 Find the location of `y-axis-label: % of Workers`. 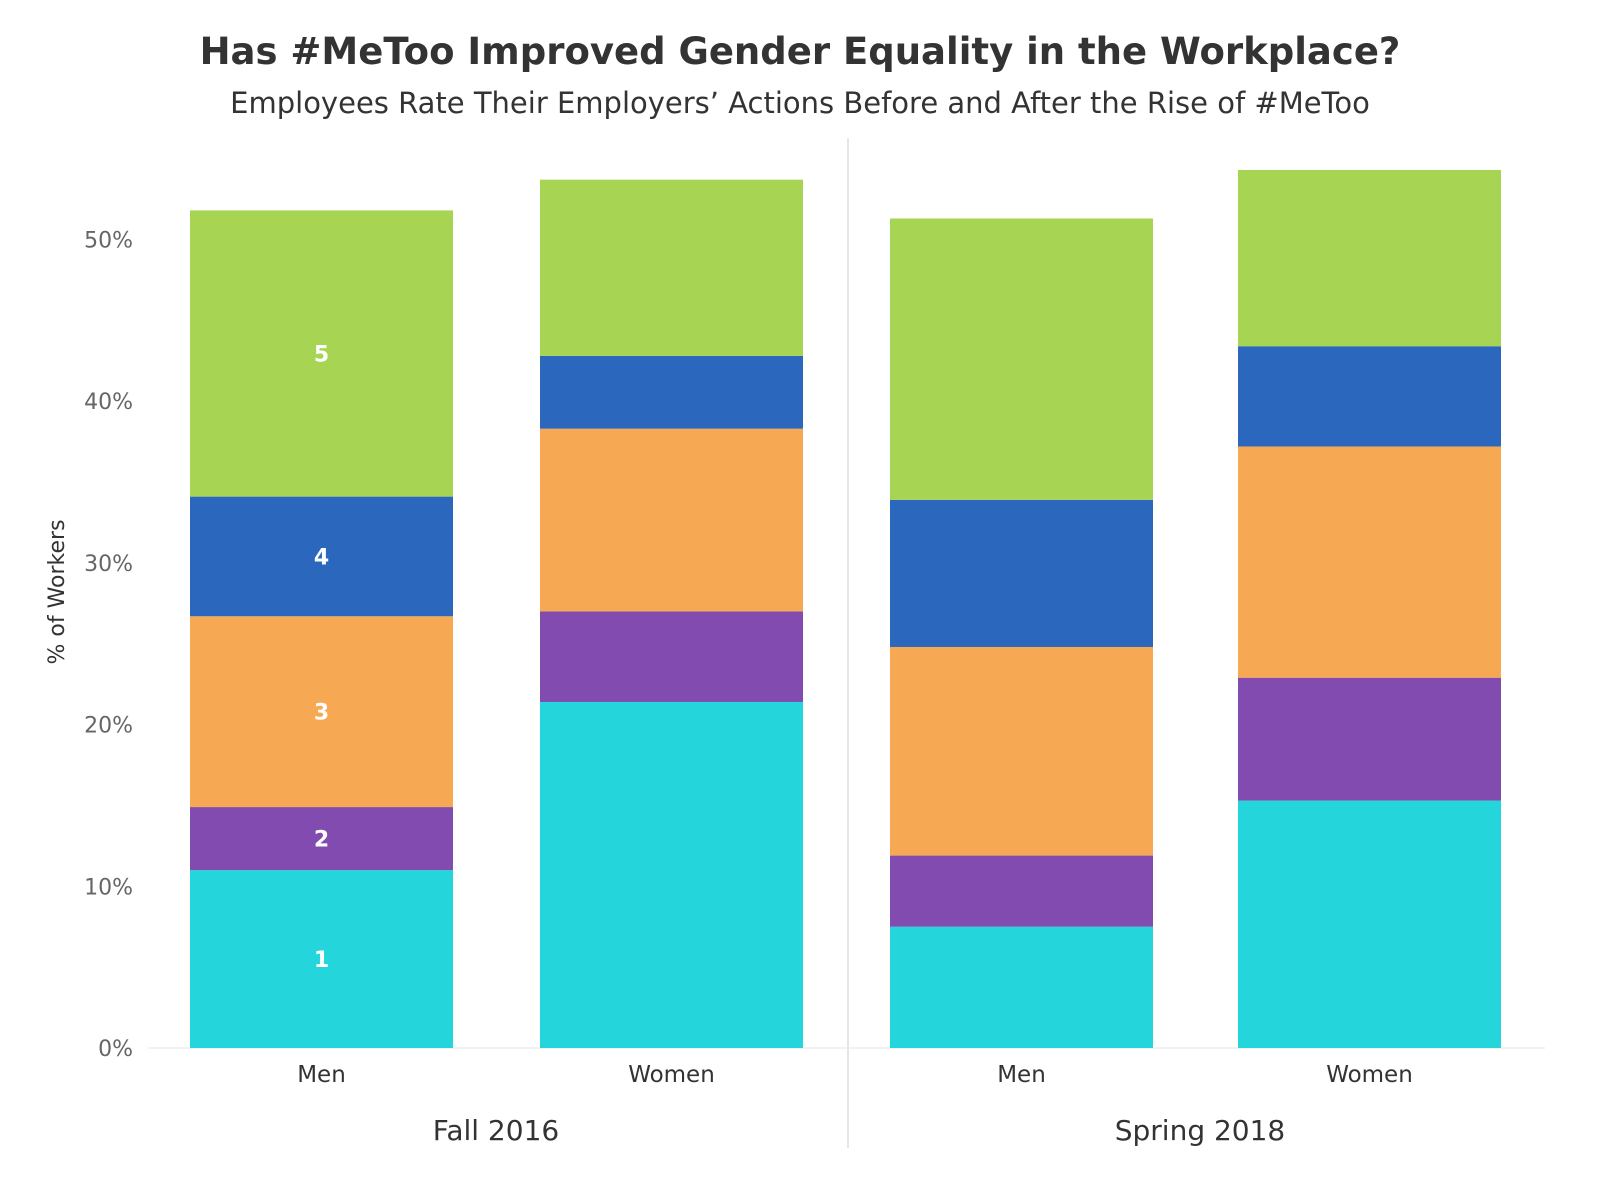

y-axis-label: % of Workers is located at coordinates (57, 591).